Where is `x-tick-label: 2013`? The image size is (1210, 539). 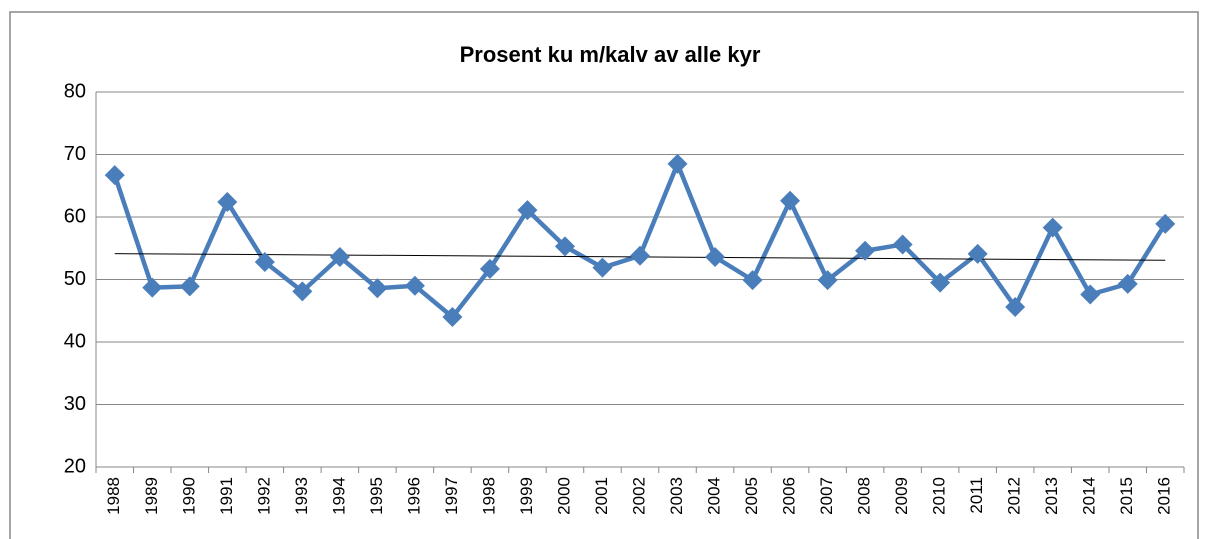
x-tick-label: 2013 is located at coordinates (1051, 496).